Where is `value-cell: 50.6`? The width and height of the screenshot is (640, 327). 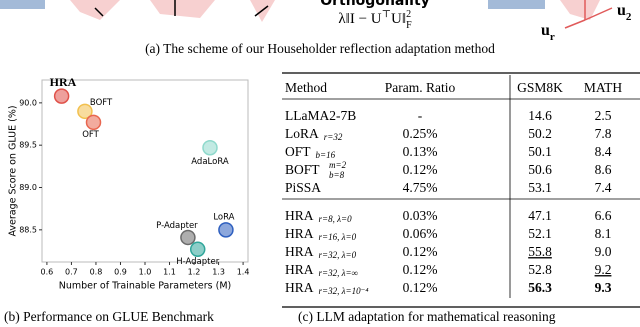
value-cell: 50.6 is located at coordinates (540, 169).